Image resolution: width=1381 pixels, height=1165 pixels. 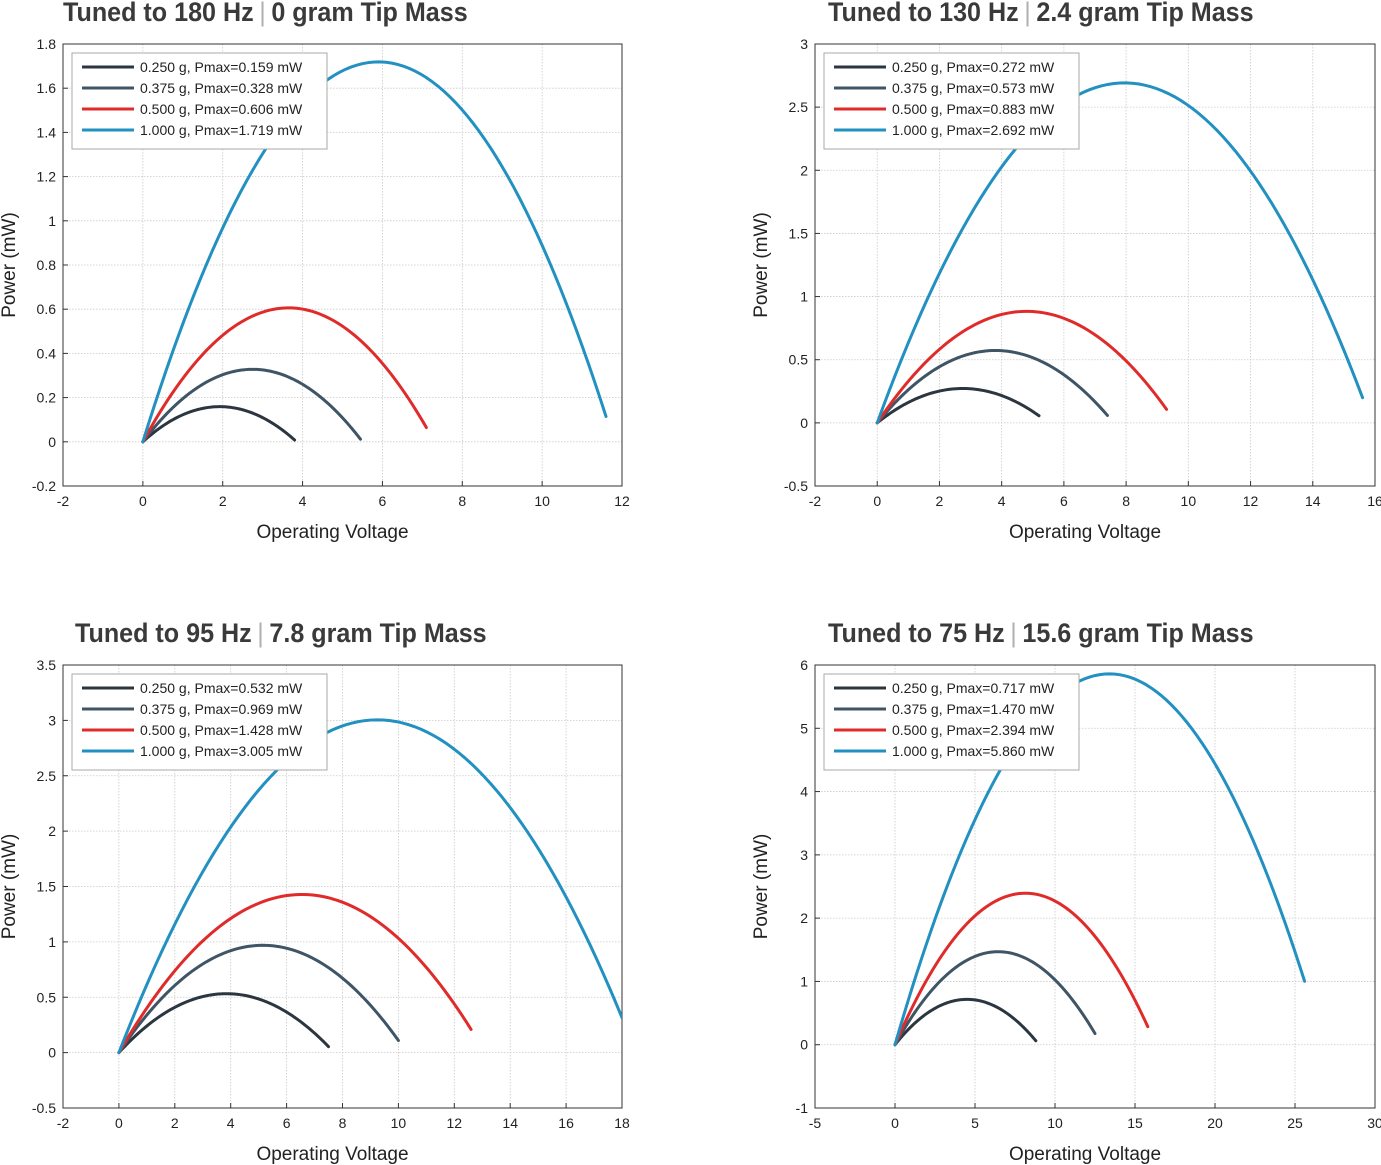 What do you see at coordinates (973, 67) in the screenshot?
I see `legend-entry: 0.250 g, Pmax=0.272 mW` at bounding box center [973, 67].